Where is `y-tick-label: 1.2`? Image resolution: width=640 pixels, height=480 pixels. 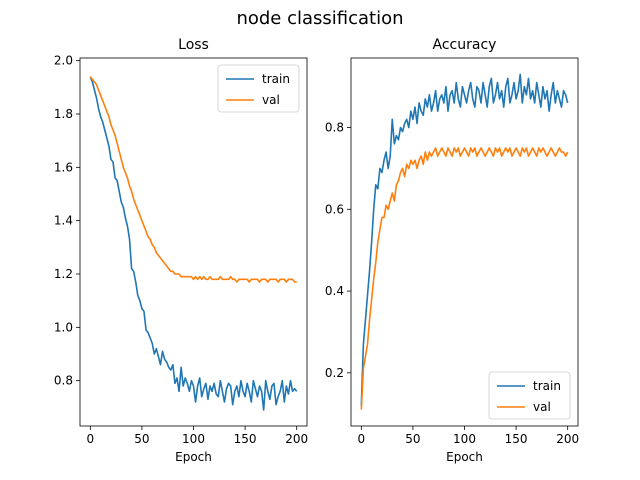 y-tick-label: 1.2 is located at coordinates (63, 274).